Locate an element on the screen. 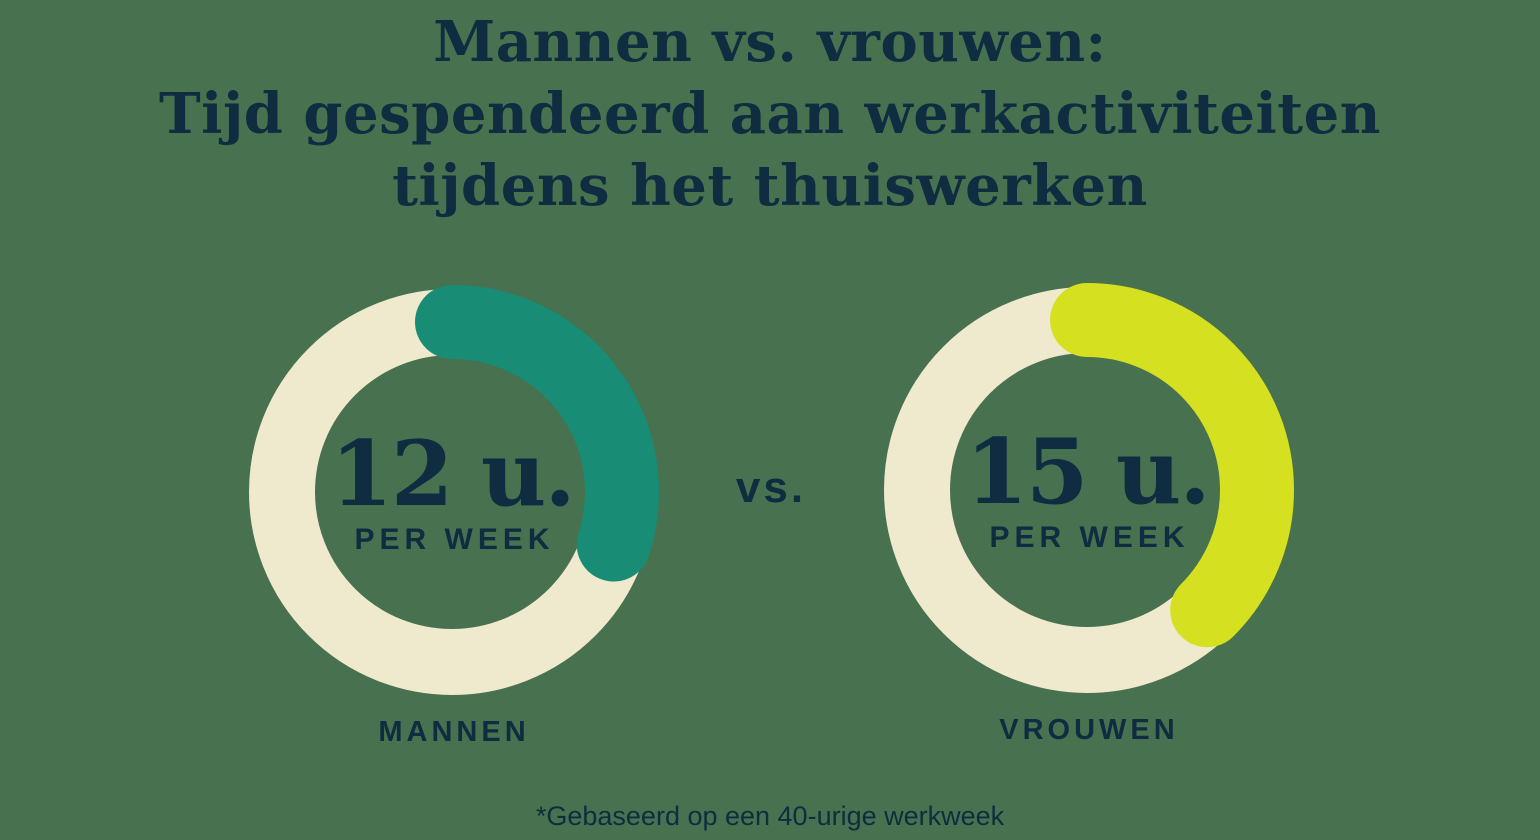 The image size is (1540, 840). donut-value-vrouwen: 15 u. is located at coordinates (1087, 472).